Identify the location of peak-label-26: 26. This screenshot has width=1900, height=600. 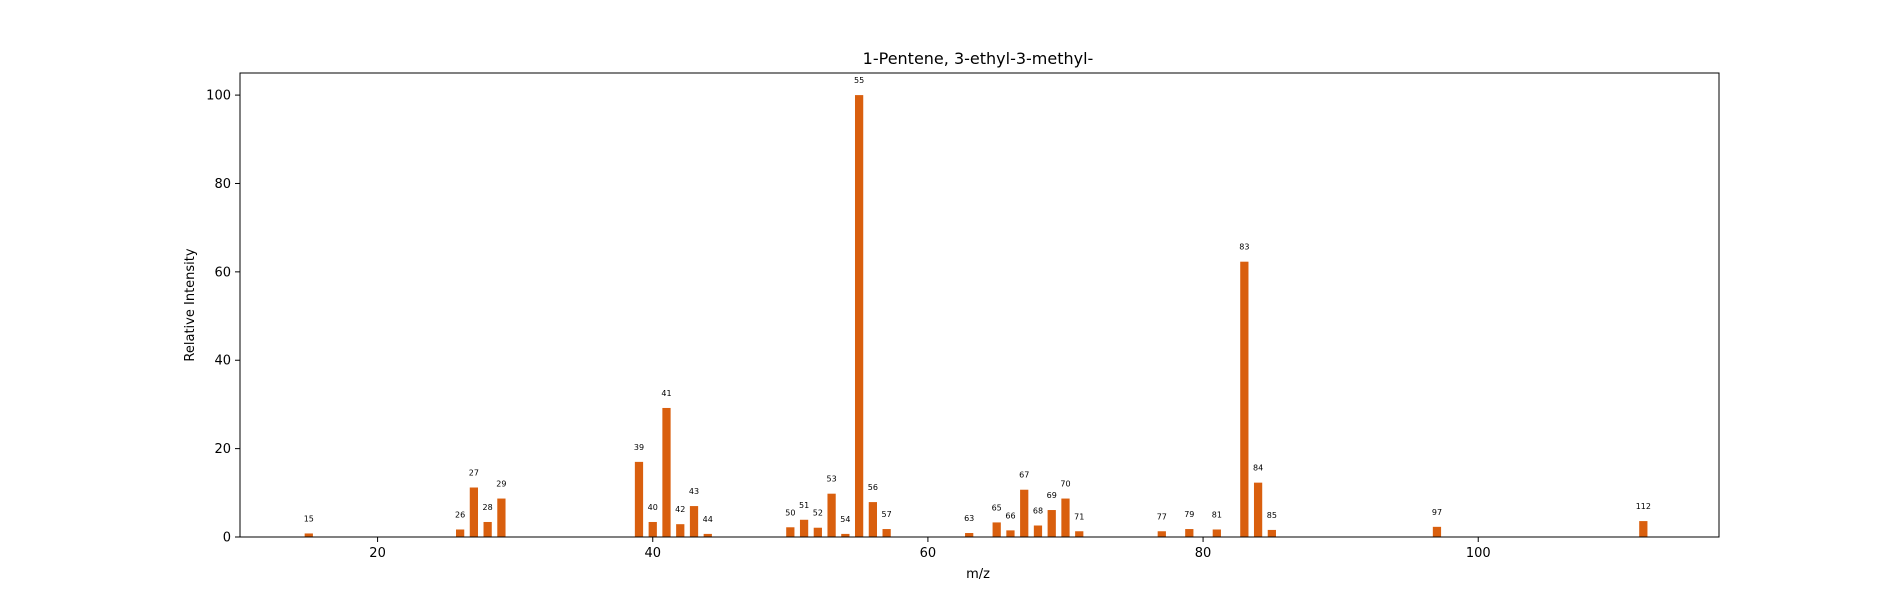
(460, 514).